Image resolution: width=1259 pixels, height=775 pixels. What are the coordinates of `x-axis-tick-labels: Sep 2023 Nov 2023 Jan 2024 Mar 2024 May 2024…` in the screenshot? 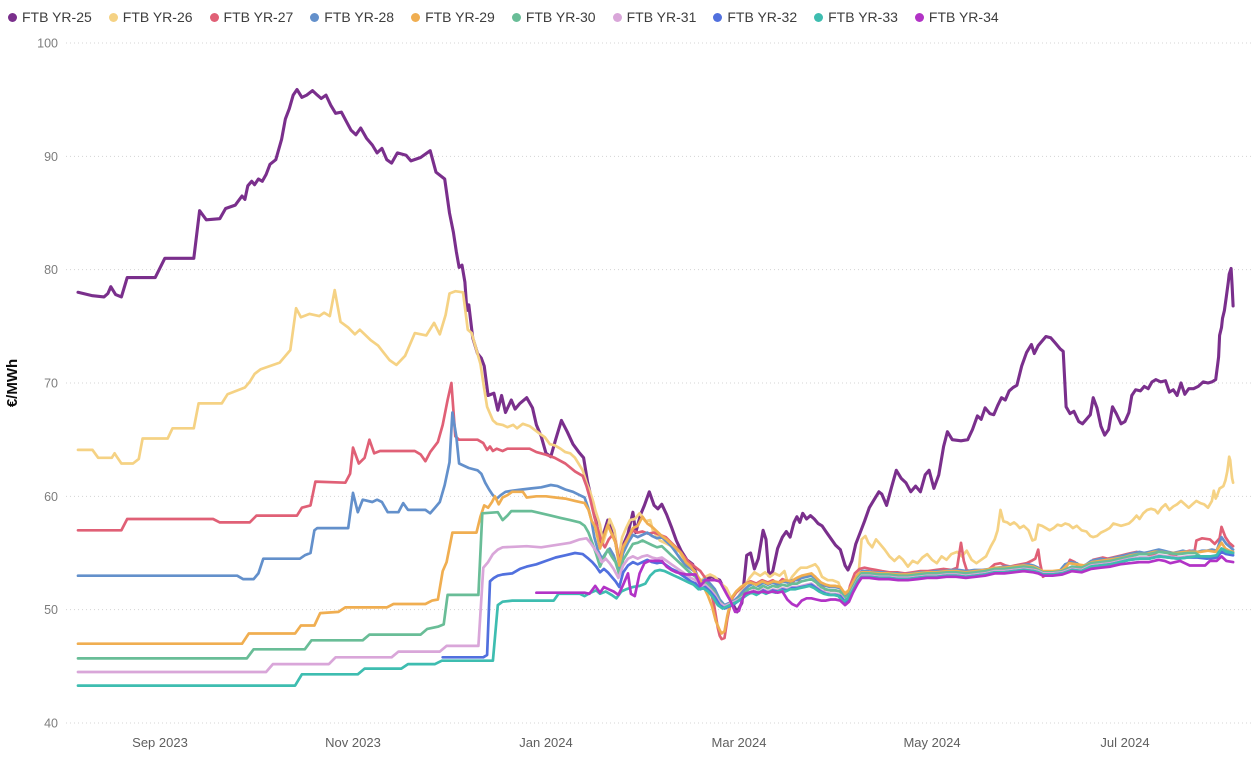 It's located at (640, 742).